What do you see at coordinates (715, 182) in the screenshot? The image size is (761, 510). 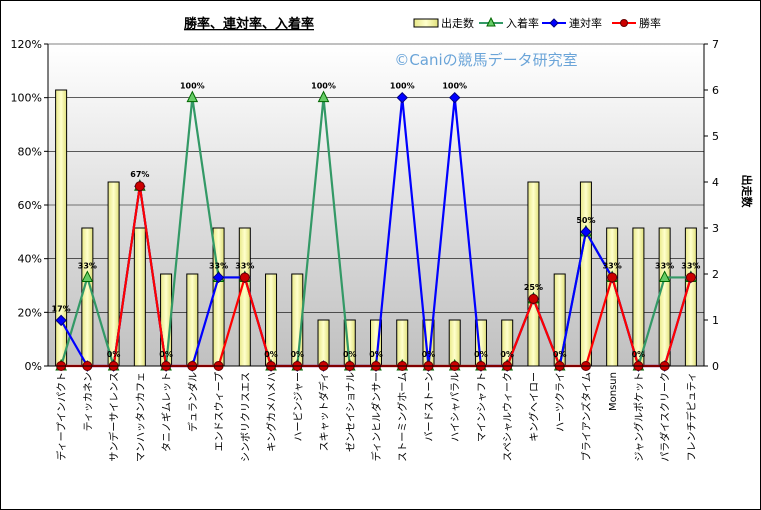 I see `y2-tick-label: 4` at bounding box center [715, 182].